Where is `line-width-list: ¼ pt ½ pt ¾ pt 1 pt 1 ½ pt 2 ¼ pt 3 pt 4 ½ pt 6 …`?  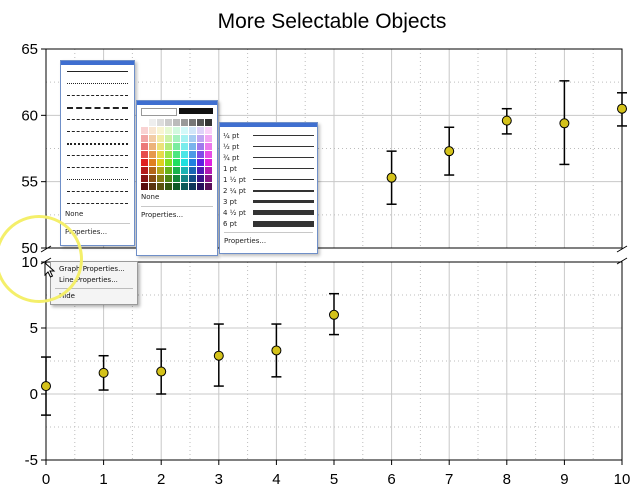 line-width-list: ¼ pt ½ pt ¾ pt 1 pt 1 ½ pt 2 ¼ pt 3 pt 4 ½ pt 6 … is located at coordinates (268, 178).